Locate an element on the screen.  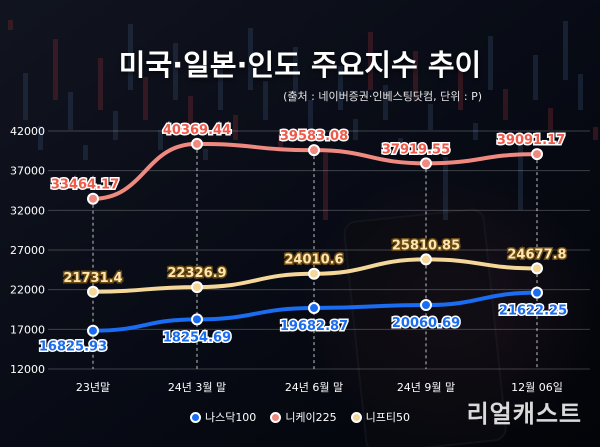
legend-label-nifty: 니프티50 is located at coordinates (388, 417).